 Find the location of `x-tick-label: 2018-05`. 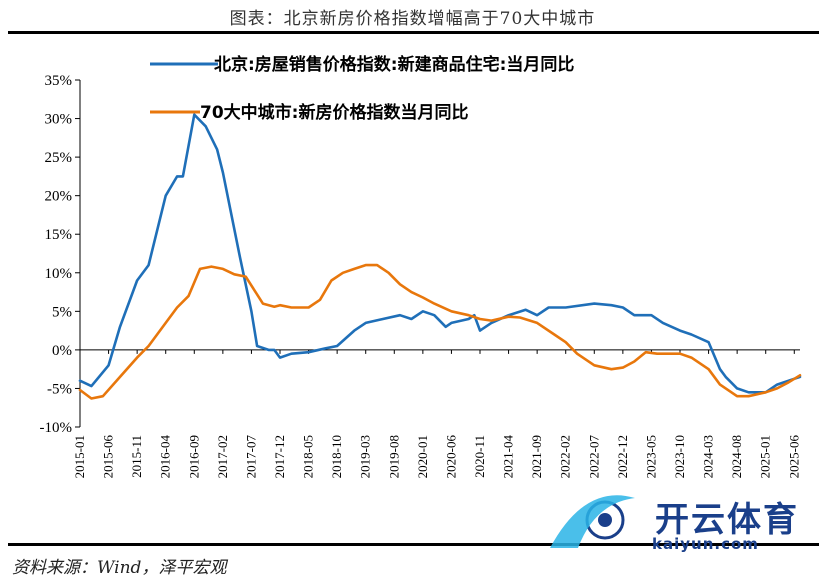

x-tick-label: 2018-05 is located at coordinates (308, 456).